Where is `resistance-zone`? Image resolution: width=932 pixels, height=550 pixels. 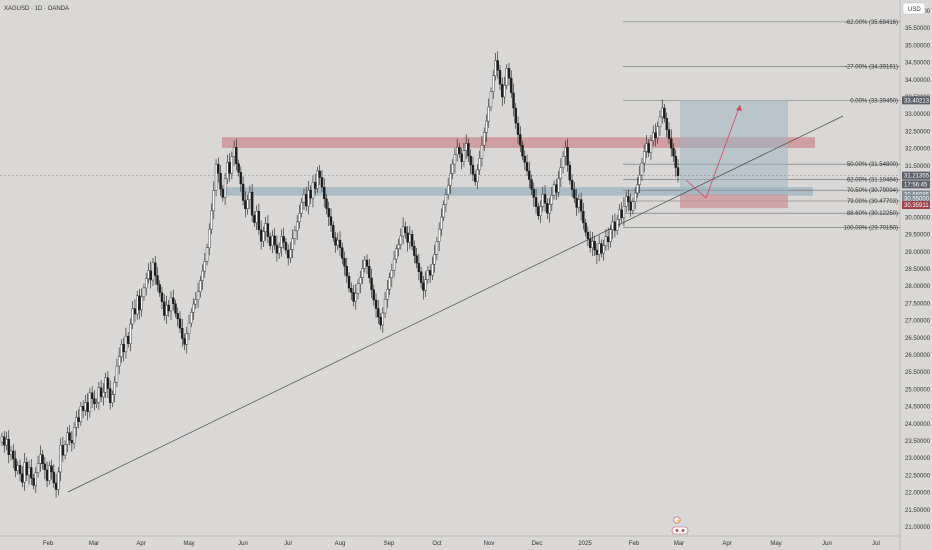
resistance-zone is located at coordinates (518, 142).